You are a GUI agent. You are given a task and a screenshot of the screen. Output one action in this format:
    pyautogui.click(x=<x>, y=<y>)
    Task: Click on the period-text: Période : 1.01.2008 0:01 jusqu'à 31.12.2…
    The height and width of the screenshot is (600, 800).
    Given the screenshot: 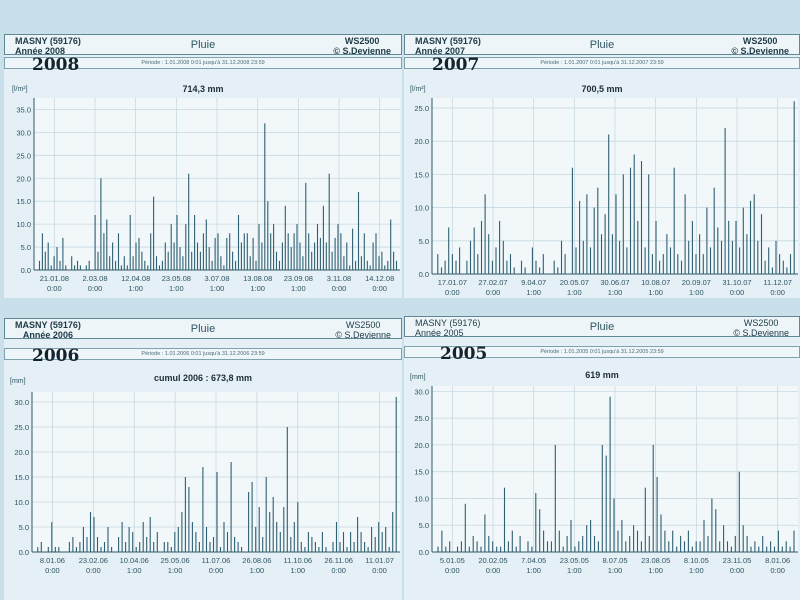 What is the action you would take?
    pyautogui.click(x=203, y=63)
    